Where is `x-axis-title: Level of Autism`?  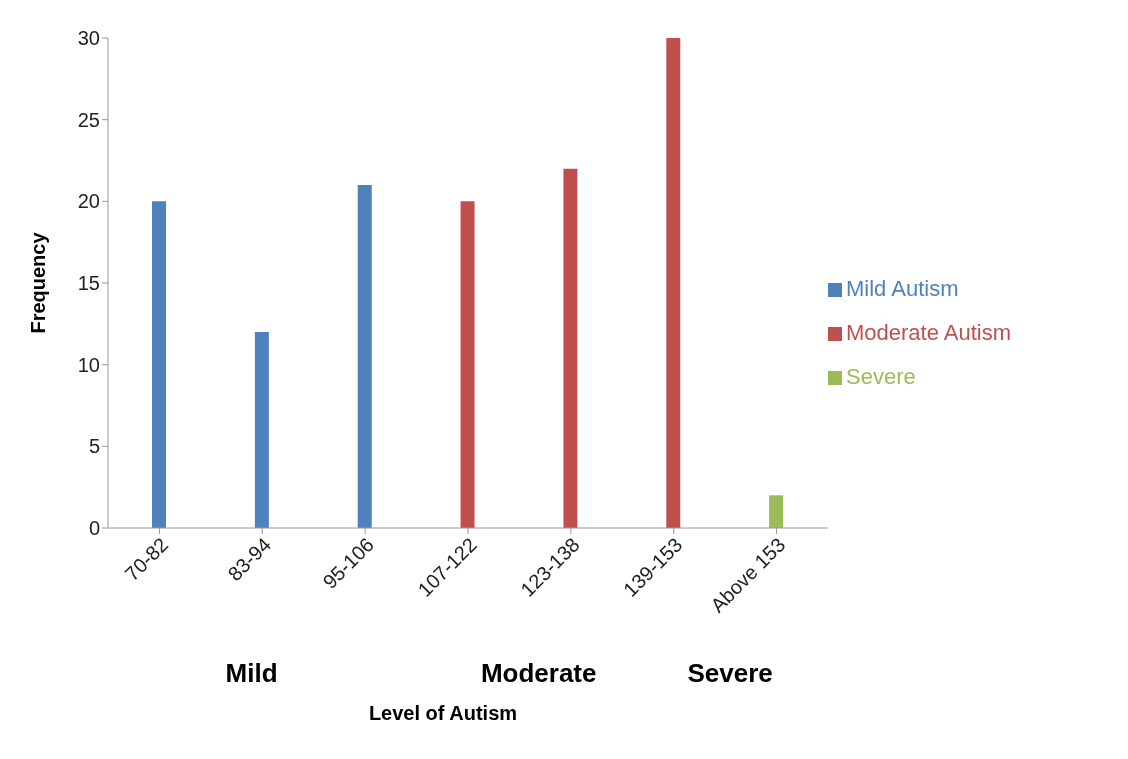
x-axis-title: Level of Autism is located at coordinates (443, 713).